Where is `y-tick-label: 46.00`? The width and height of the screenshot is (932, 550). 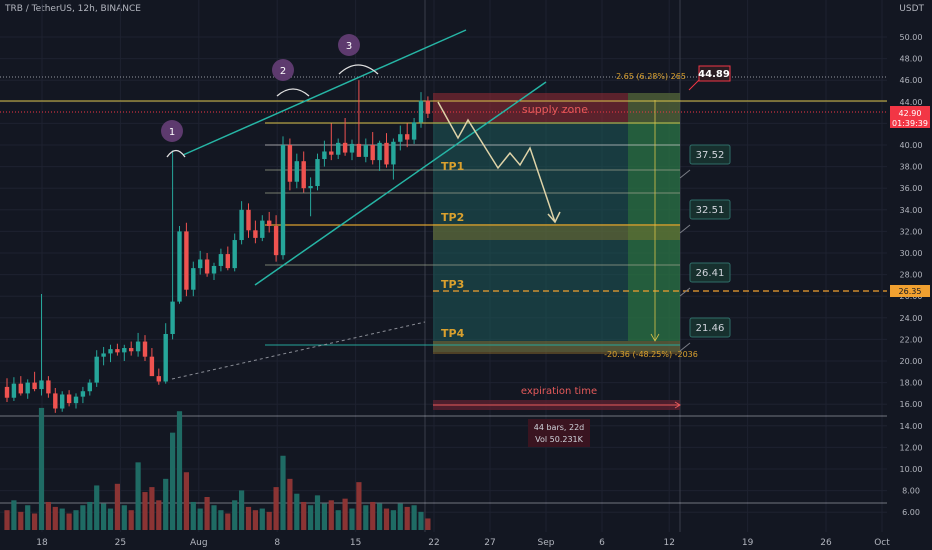
y-tick-label: 46.00 is located at coordinates (911, 80).